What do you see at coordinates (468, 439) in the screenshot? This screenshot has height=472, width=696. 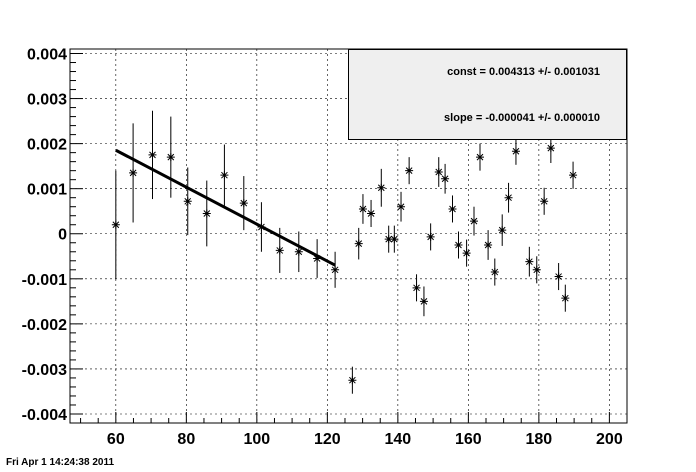 I see `x-tick-label: 160` at bounding box center [468, 439].